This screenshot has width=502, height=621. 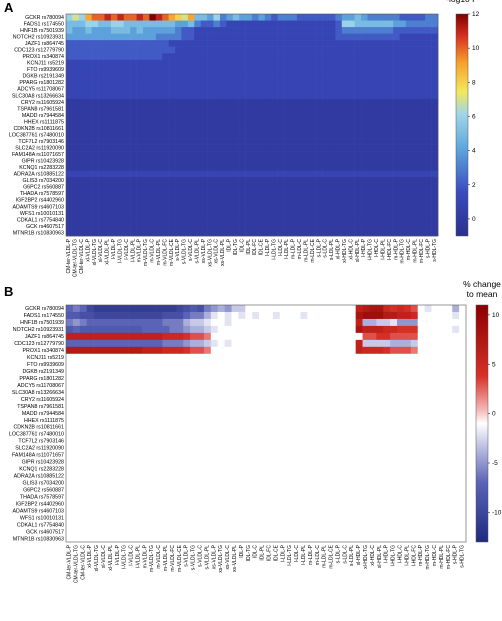 I want to click on column-label: IDL-C, so click(x=256, y=551).